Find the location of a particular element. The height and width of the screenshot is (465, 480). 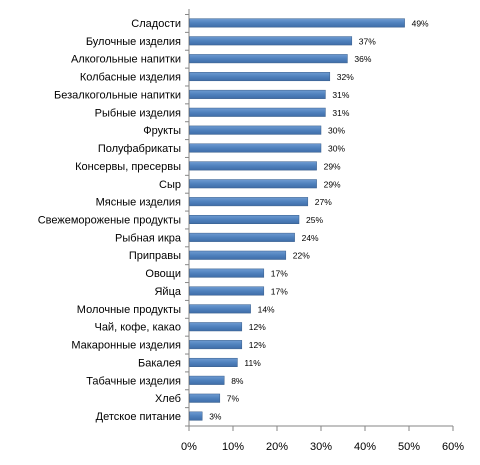

value-label: 32% is located at coordinates (345, 77).